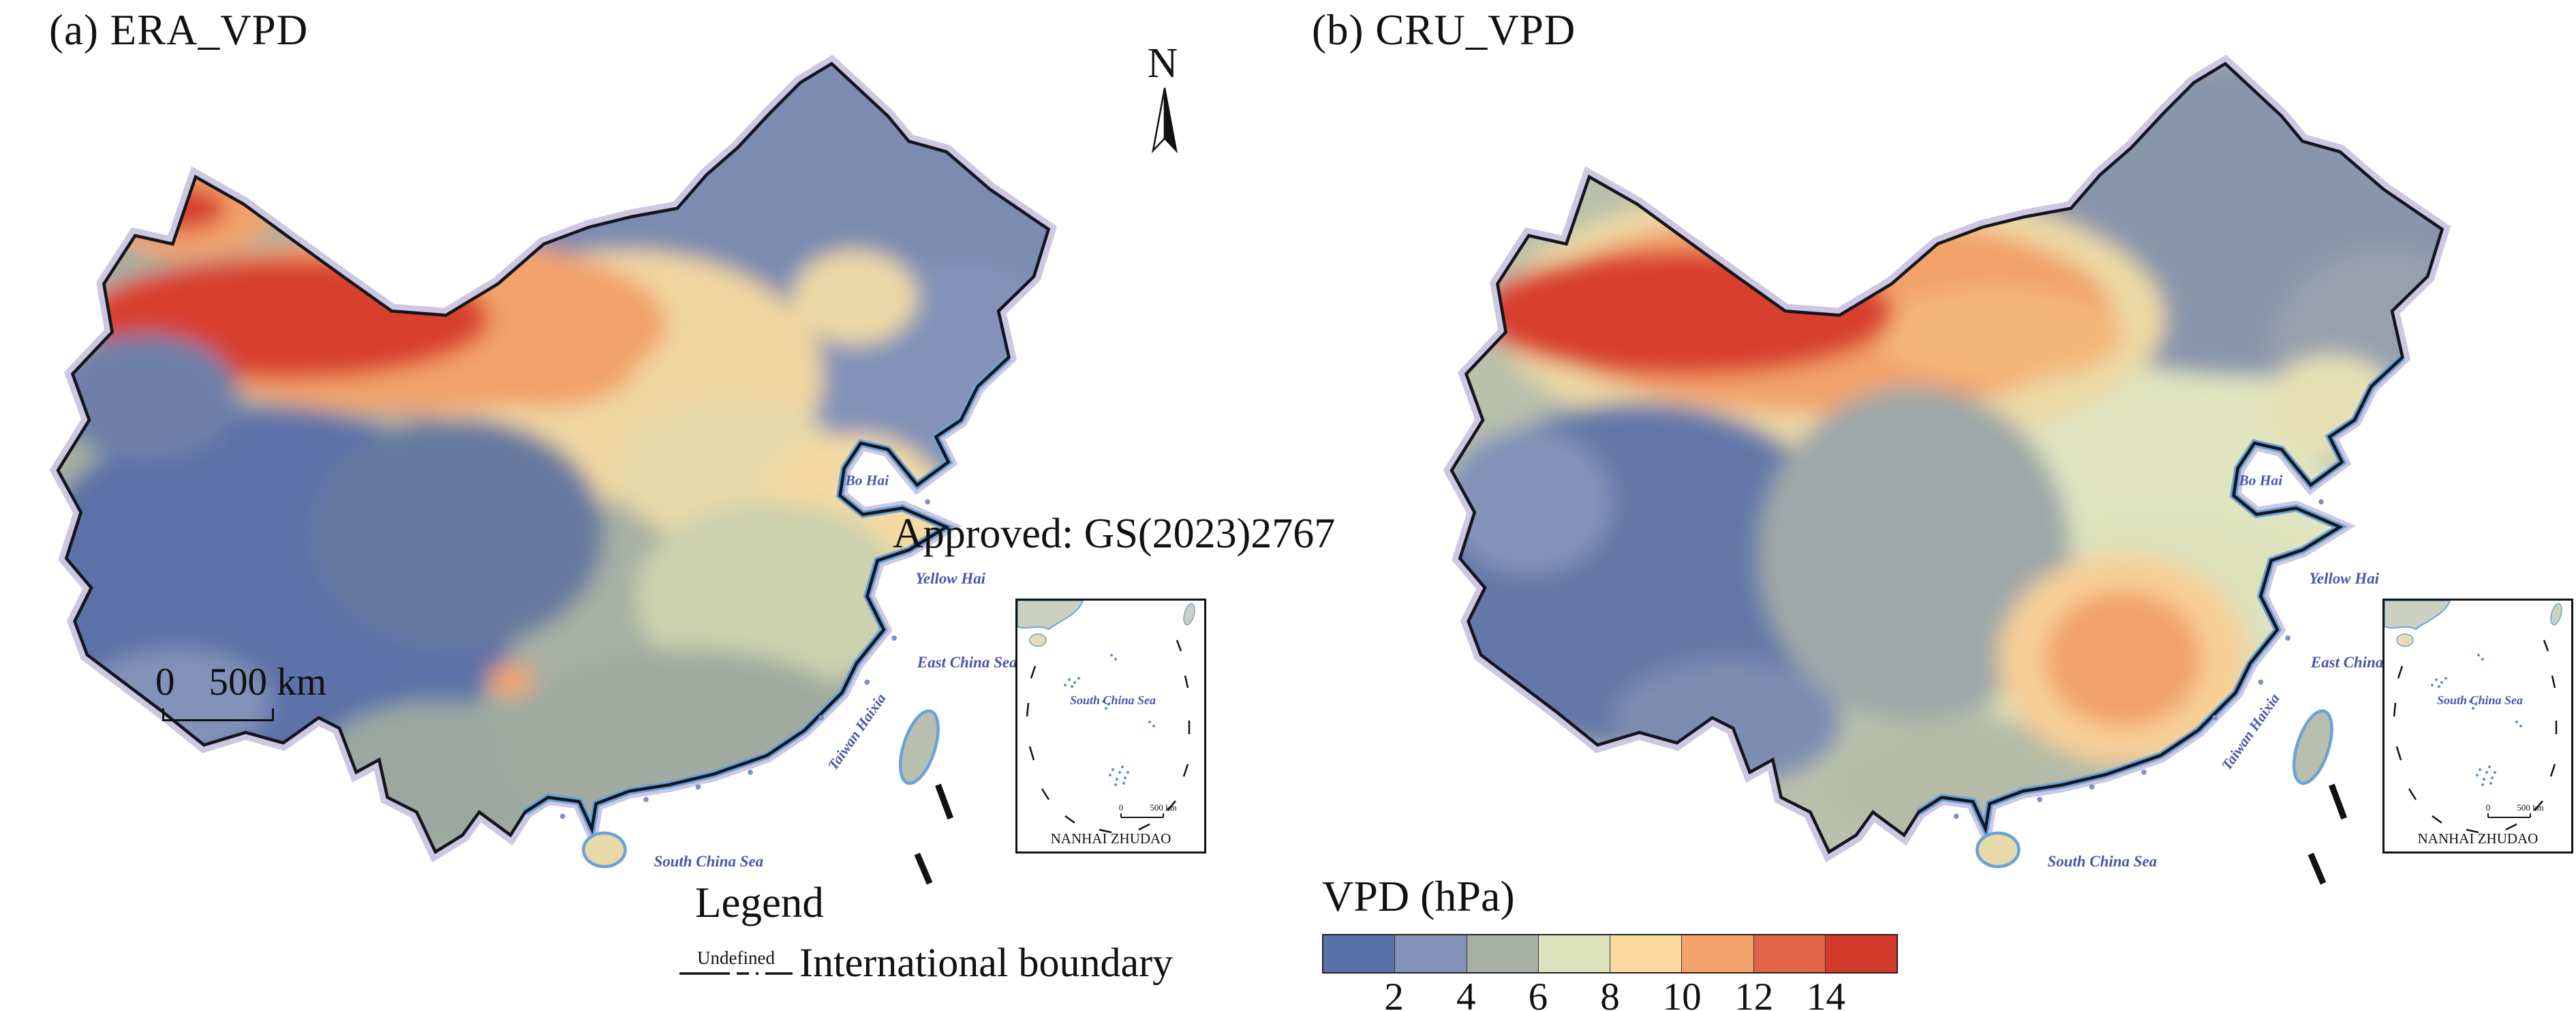 This screenshot has height=1011, width=2576. I want to click on legend-title: Legend, so click(759, 902).